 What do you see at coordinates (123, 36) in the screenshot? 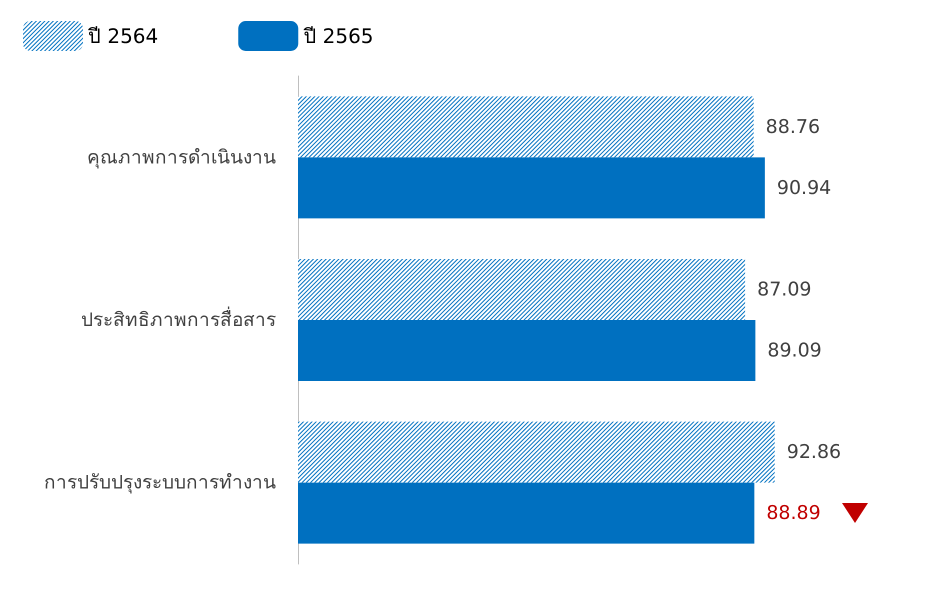
I see `legend-label: ปี 2564` at bounding box center [123, 36].